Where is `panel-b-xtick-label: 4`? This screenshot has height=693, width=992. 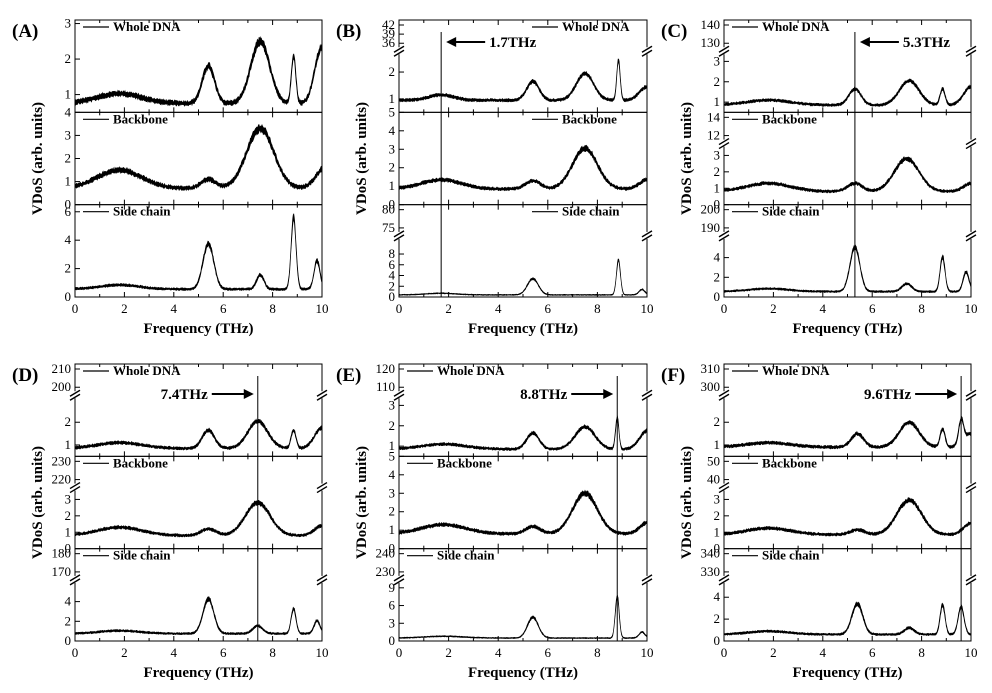 panel-b-xtick-label: 4 is located at coordinates (498, 308).